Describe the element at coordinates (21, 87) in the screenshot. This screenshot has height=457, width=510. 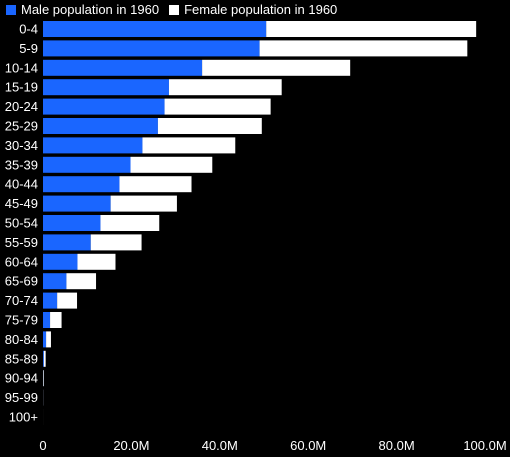
I see `category-label-15-19: 15-19` at that location.